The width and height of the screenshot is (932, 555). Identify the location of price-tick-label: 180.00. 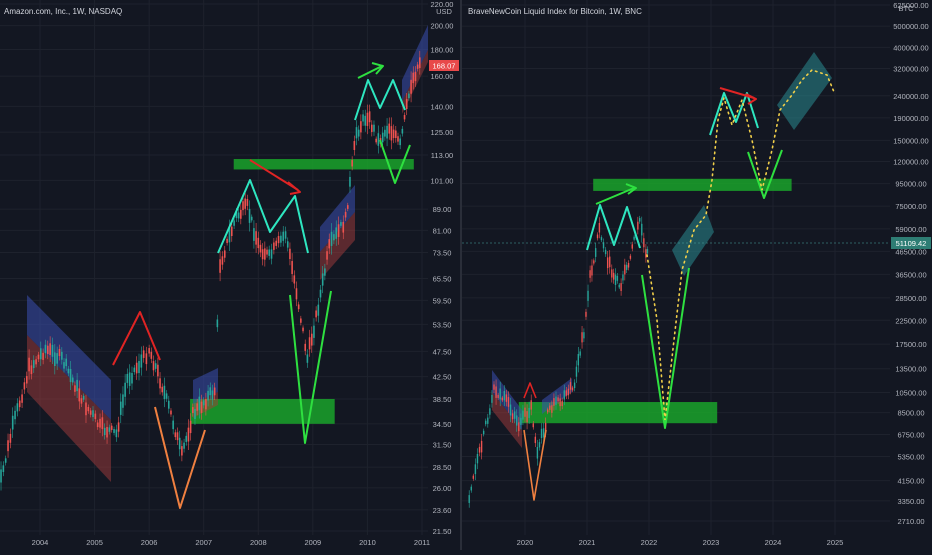
(442, 49).